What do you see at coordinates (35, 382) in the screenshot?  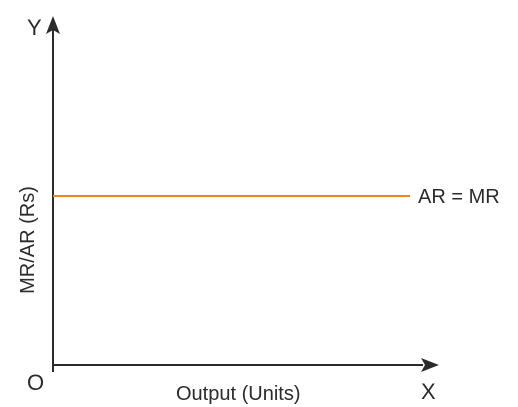 I see `origin-label: O` at bounding box center [35, 382].